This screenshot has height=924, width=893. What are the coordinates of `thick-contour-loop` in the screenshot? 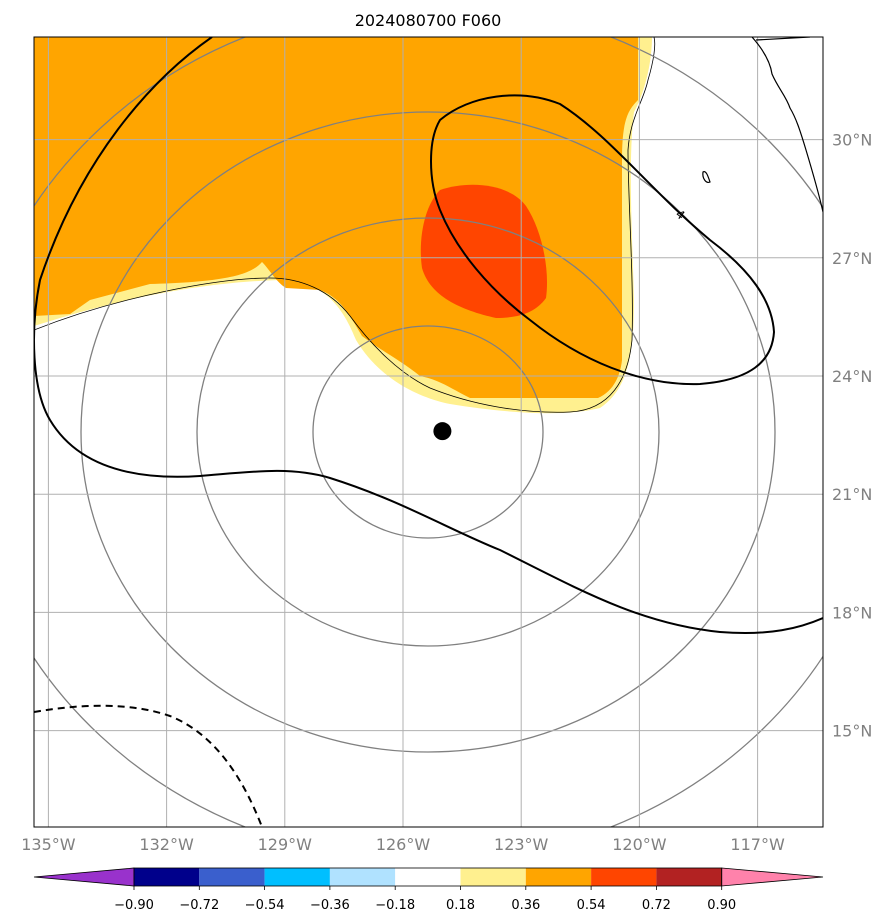 It's located at (603, 240).